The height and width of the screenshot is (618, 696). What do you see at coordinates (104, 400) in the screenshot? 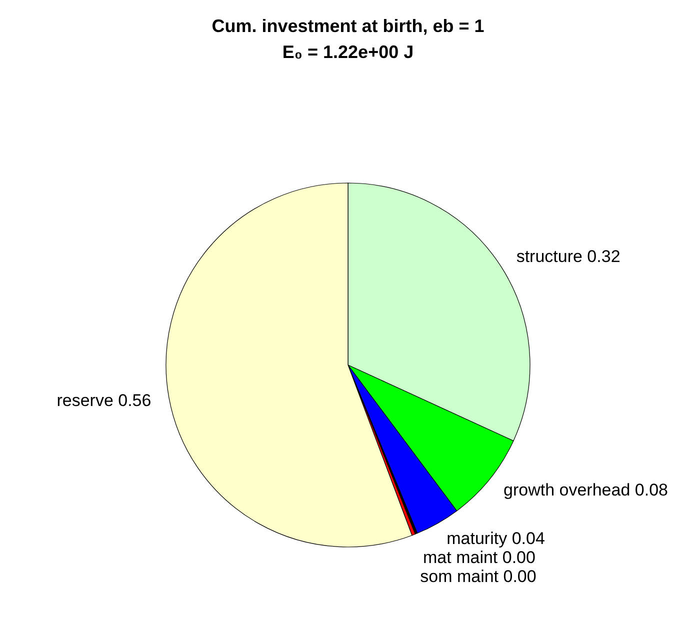
I see `slice-label: reserve 0.56` at bounding box center [104, 400].